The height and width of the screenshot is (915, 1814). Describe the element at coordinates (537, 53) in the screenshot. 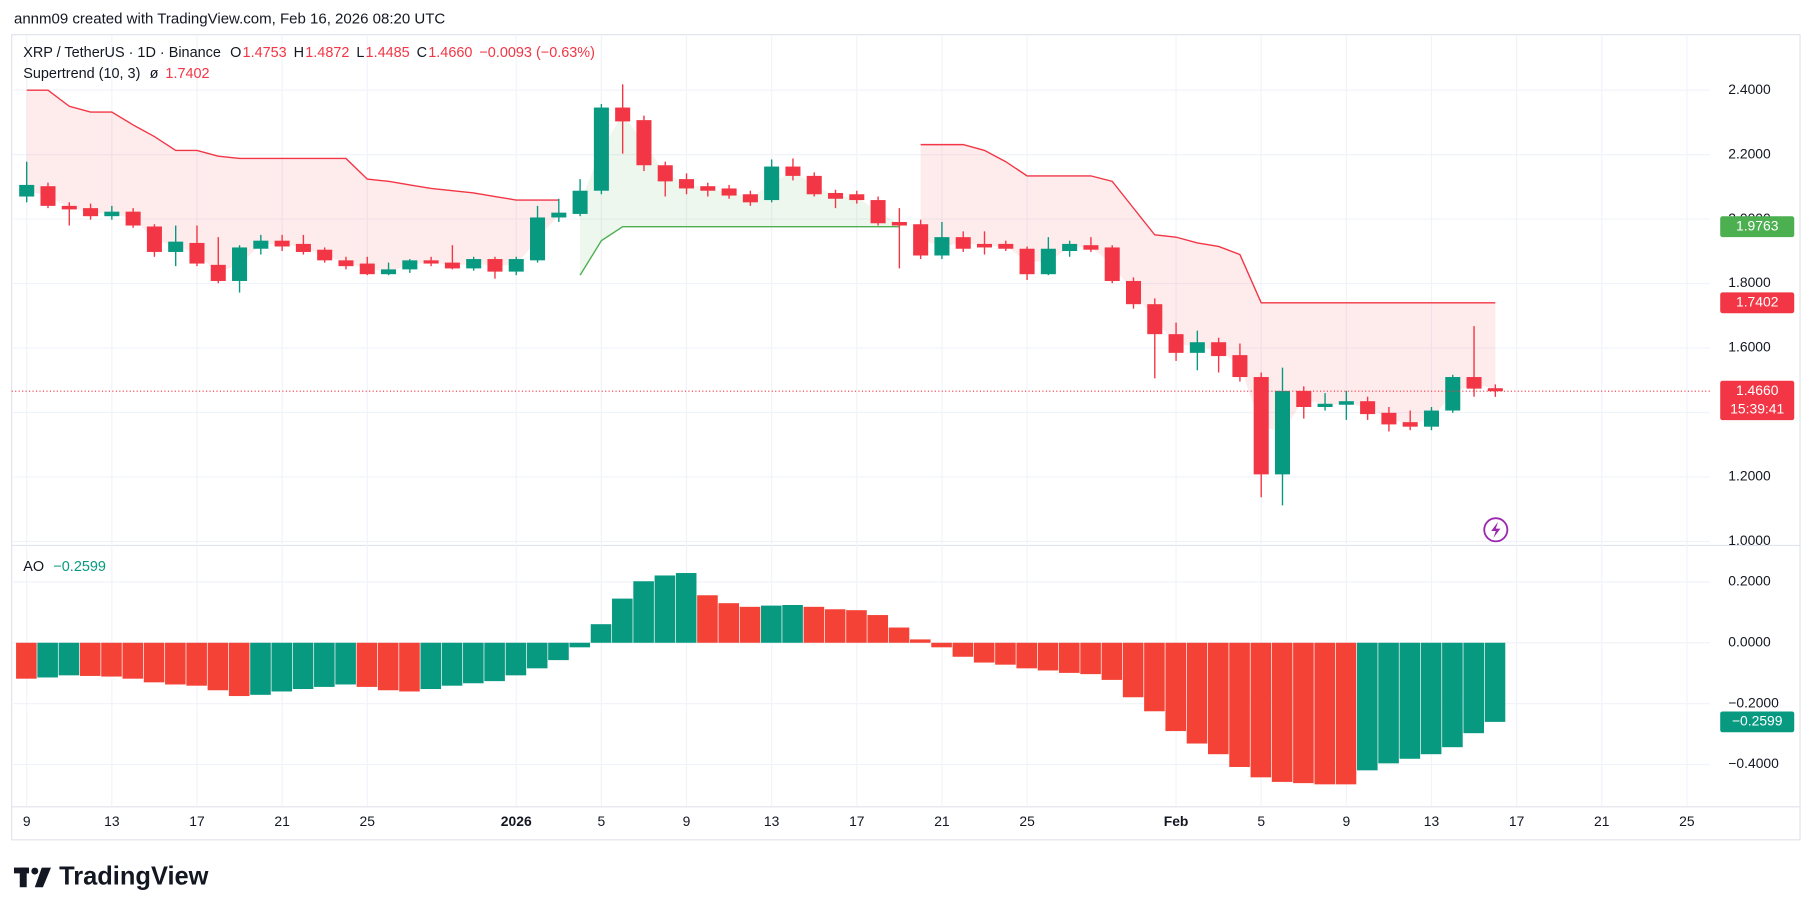

I see `legend-change: −0.0093 (−0.63%)` at that location.